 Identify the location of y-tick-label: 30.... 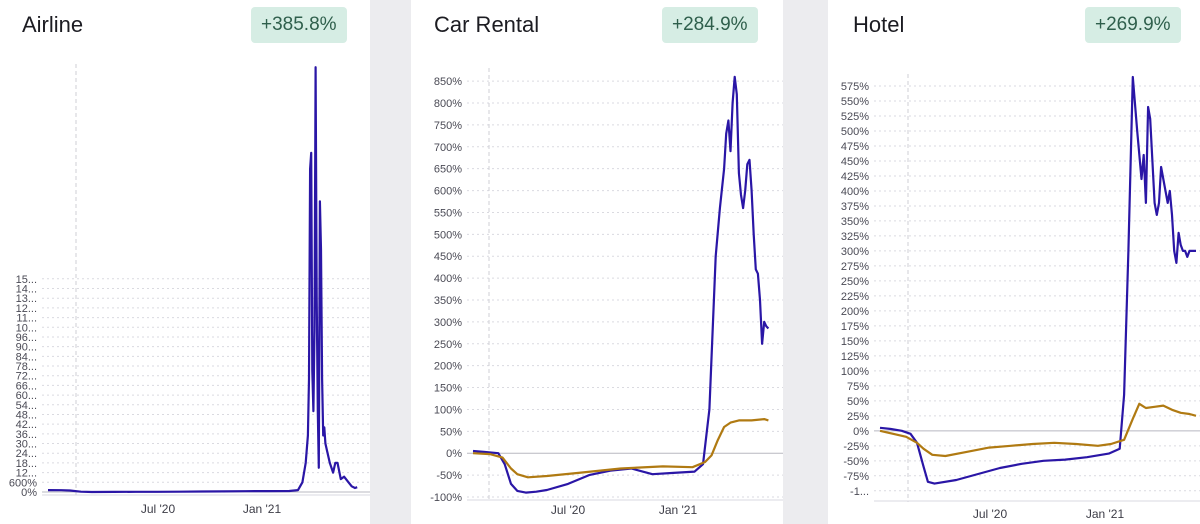
(26, 445).